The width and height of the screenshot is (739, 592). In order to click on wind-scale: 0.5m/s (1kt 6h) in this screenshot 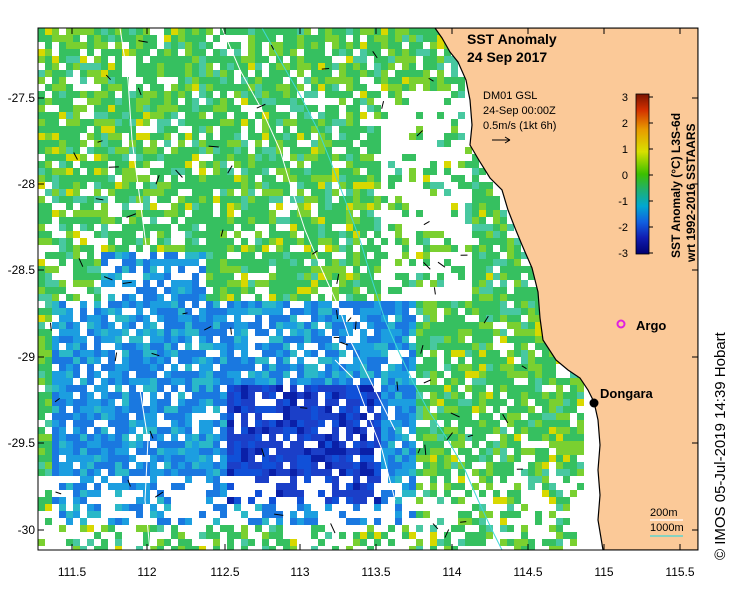, I will do `click(519, 126)`.